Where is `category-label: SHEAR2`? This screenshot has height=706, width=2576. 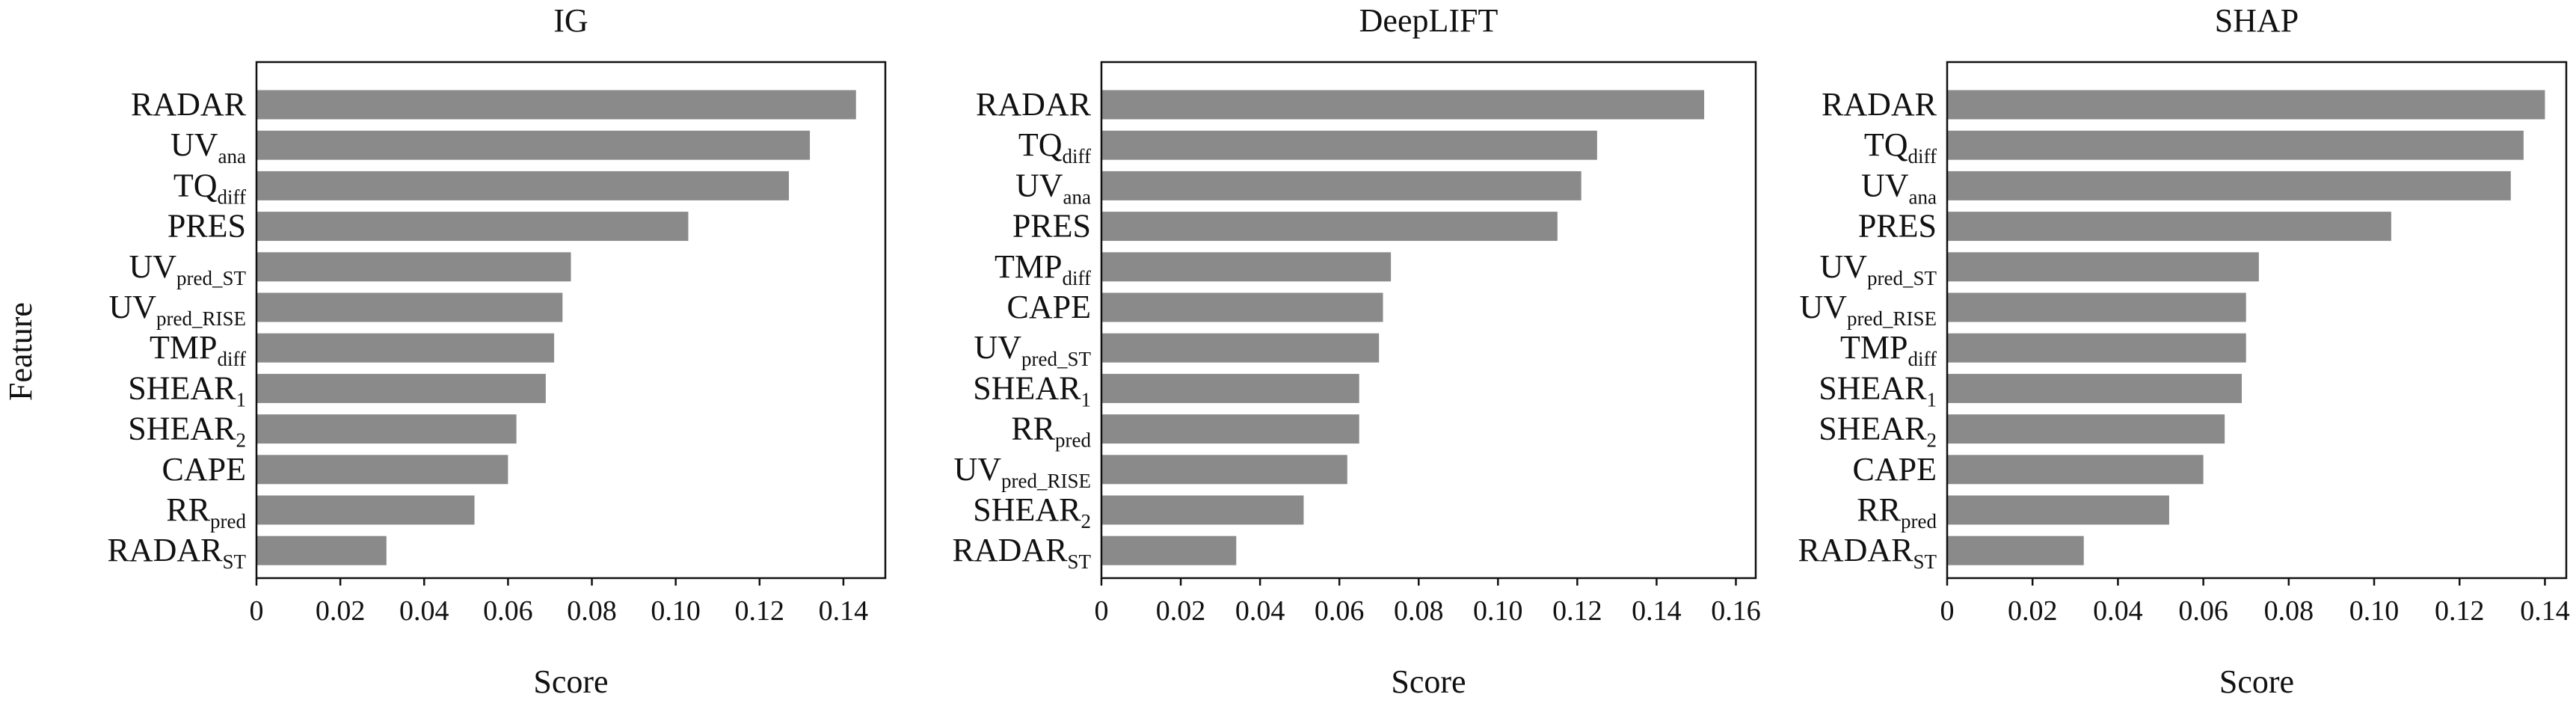 category-label: SHEAR2 is located at coordinates (187, 432).